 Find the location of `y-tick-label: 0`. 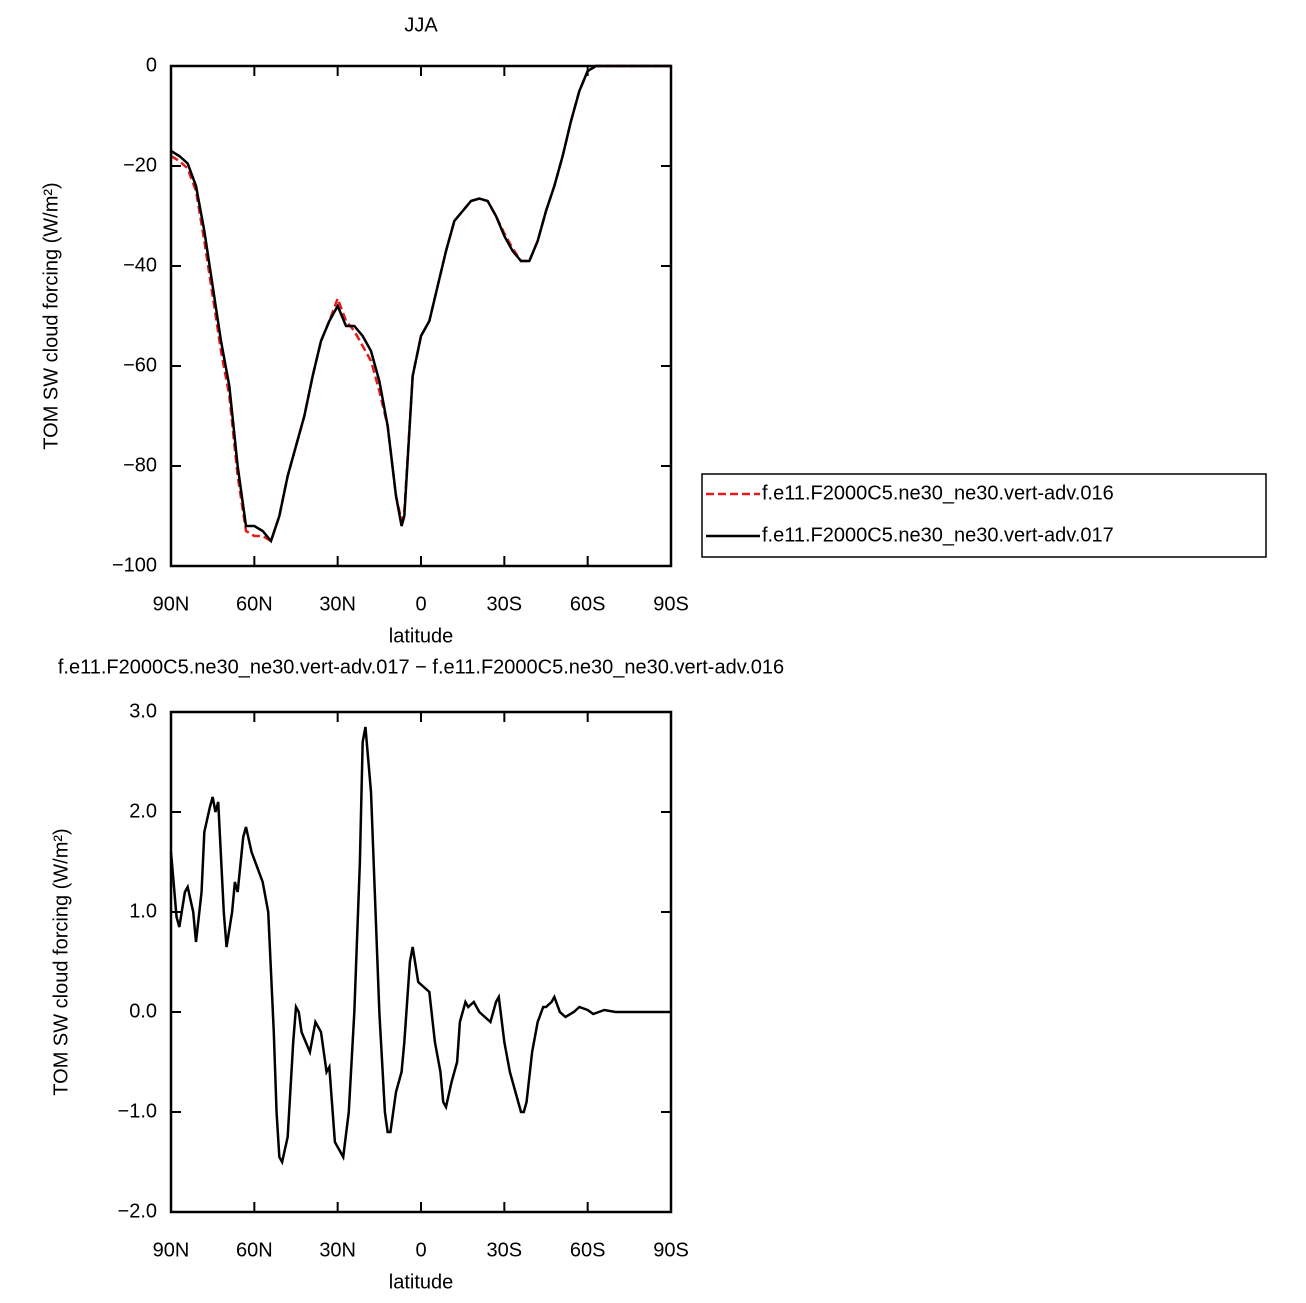

y-tick-label: 0 is located at coordinates (151, 65).